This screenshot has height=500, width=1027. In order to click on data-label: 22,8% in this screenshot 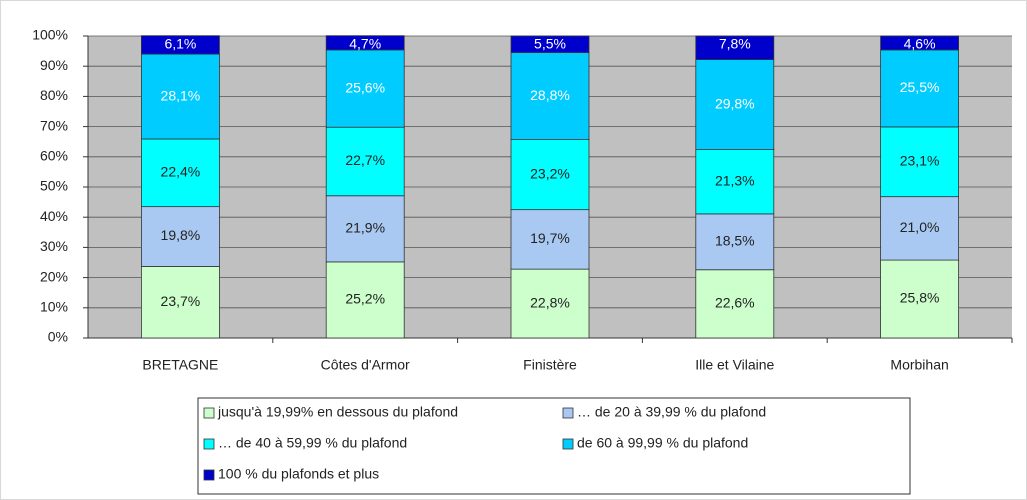, I will do `click(550, 302)`.